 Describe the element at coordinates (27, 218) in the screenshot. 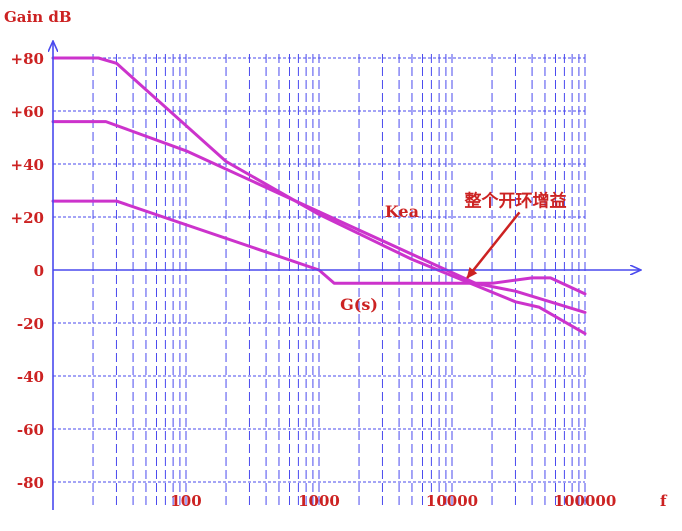

I see `y-tick-label: +20` at that location.